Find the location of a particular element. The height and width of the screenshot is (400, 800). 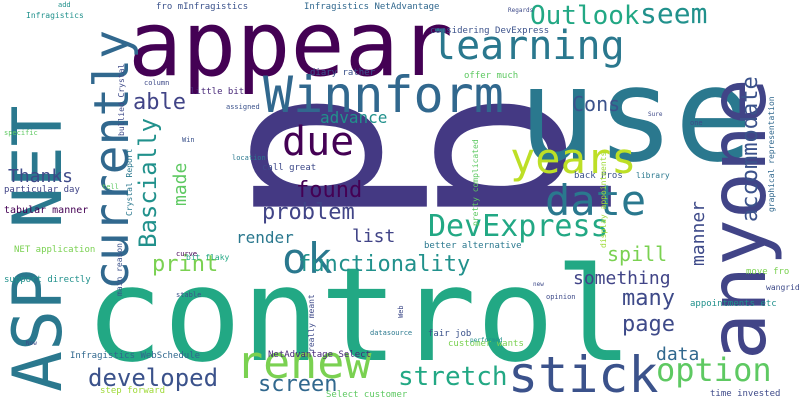

cloud-word: data is located at coordinates (678, 354).